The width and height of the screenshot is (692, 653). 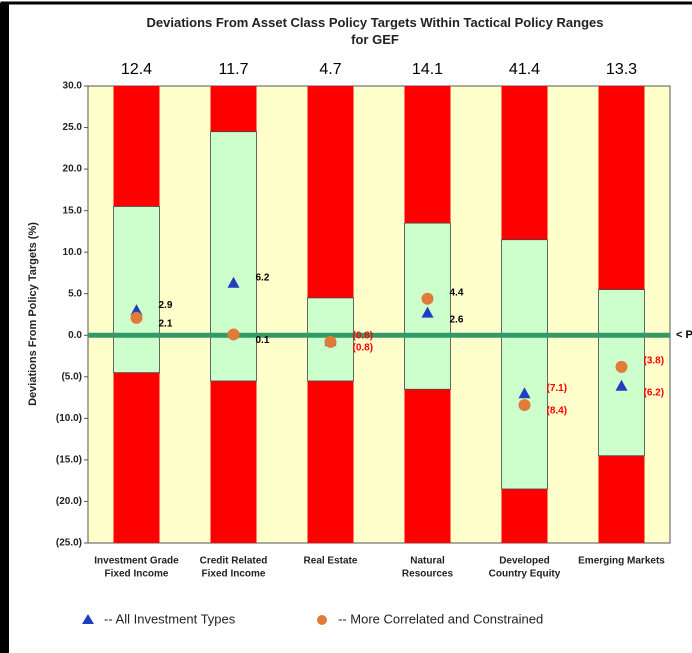 What do you see at coordinates (427, 69) in the screenshot?
I see `top-value: 14.1` at bounding box center [427, 69].